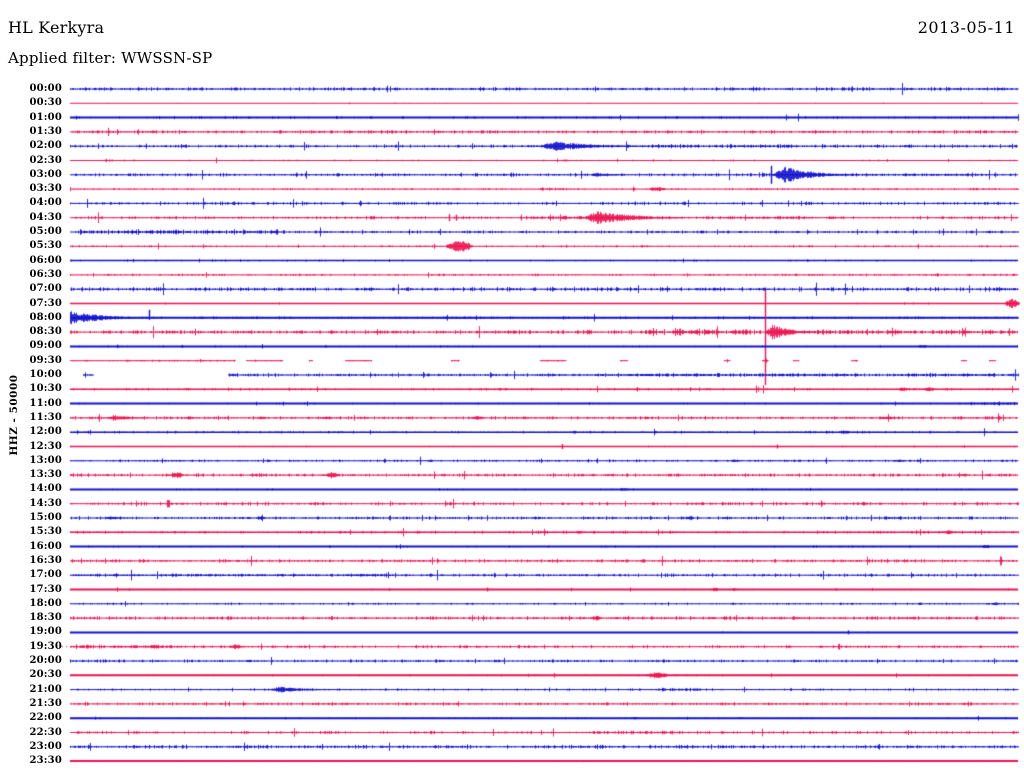  Describe the element at coordinates (45, 131) in the screenshot. I see `time-label: 01:30` at that location.